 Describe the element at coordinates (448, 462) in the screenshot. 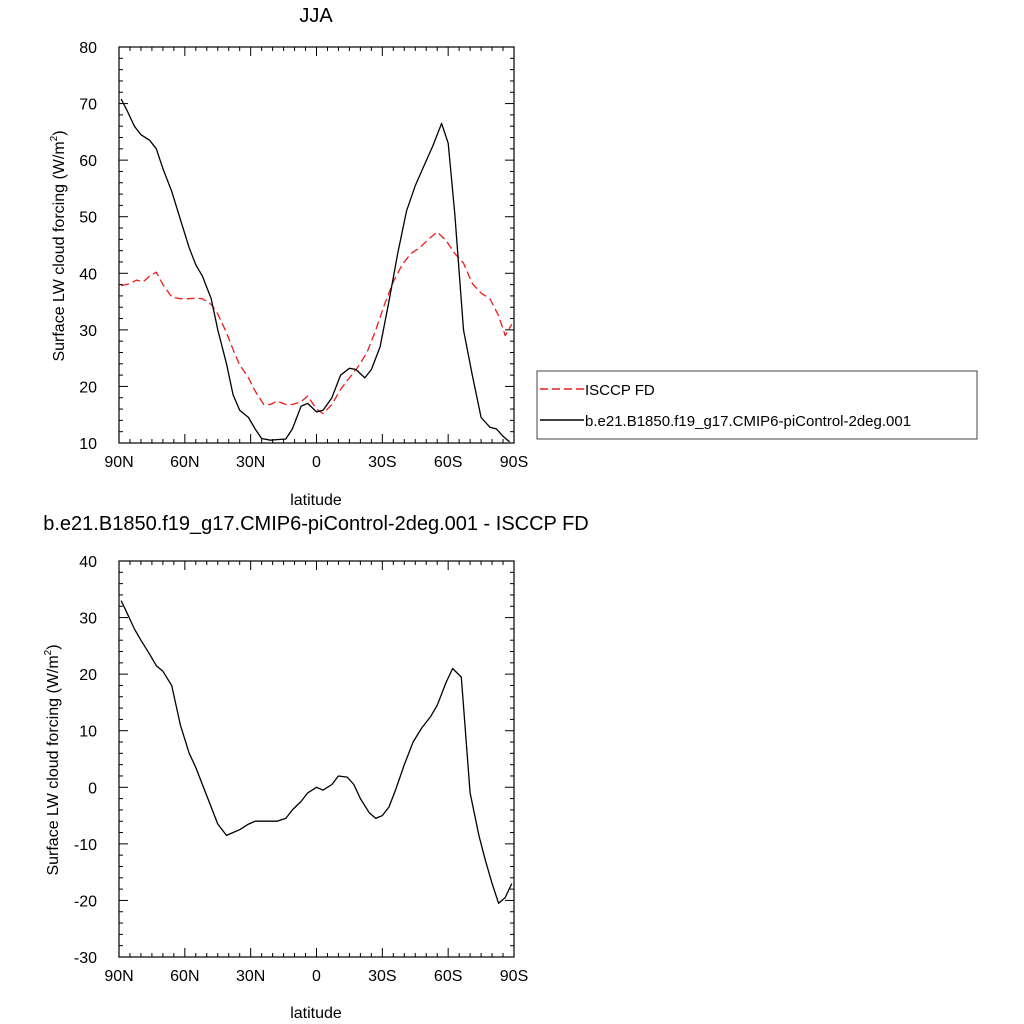

I see `top-x-tick-label: 60S` at that location.